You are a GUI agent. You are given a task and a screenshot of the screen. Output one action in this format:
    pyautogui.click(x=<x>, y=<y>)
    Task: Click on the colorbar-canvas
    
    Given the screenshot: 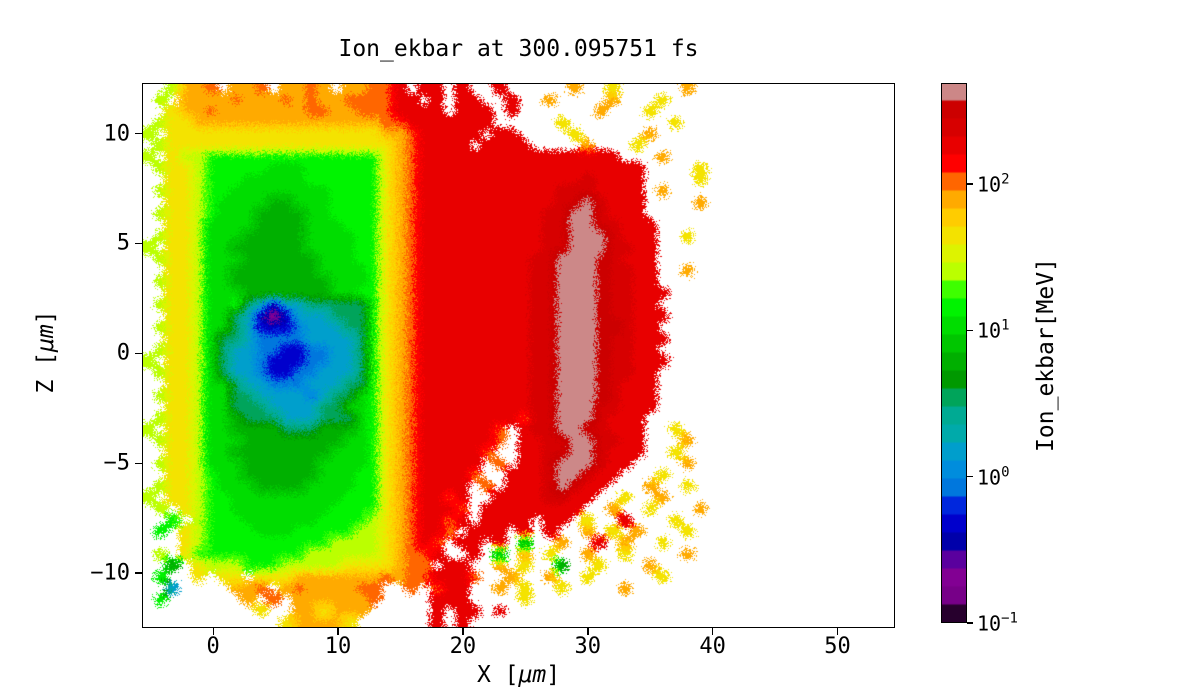 What is the action you would take?
    pyautogui.click(x=954, y=353)
    